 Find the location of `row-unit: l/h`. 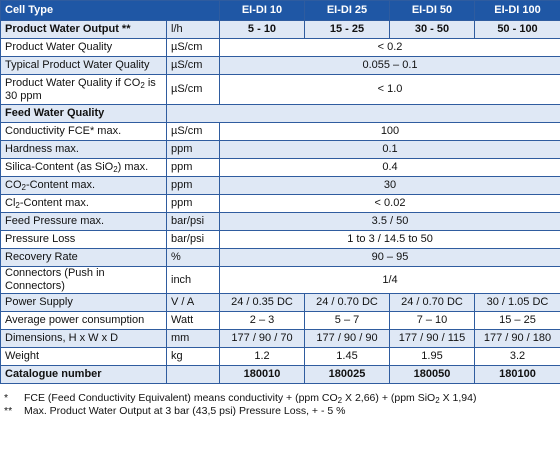

row-unit: l/h is located at coordinates (193, 29).